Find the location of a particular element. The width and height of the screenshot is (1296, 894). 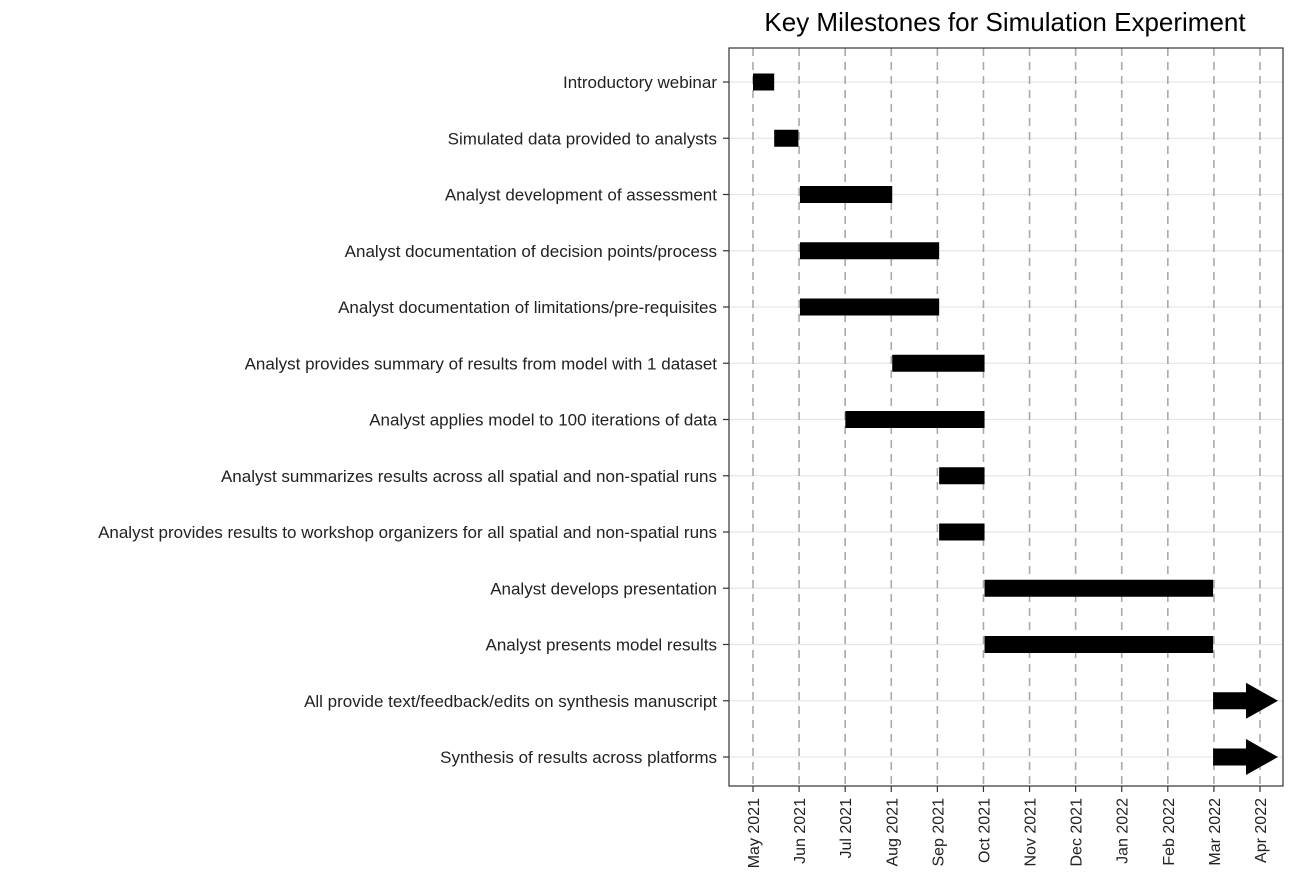

y-tick-label: Analyst presents model results is located at coordinates (602, 645).